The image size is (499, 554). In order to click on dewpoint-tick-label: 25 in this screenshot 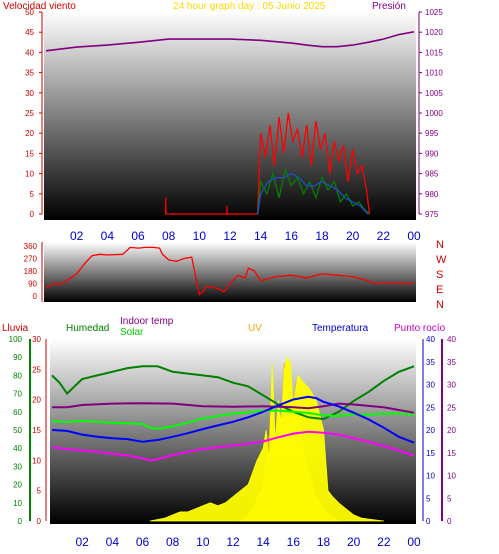, I will do `click(451, 407)`.